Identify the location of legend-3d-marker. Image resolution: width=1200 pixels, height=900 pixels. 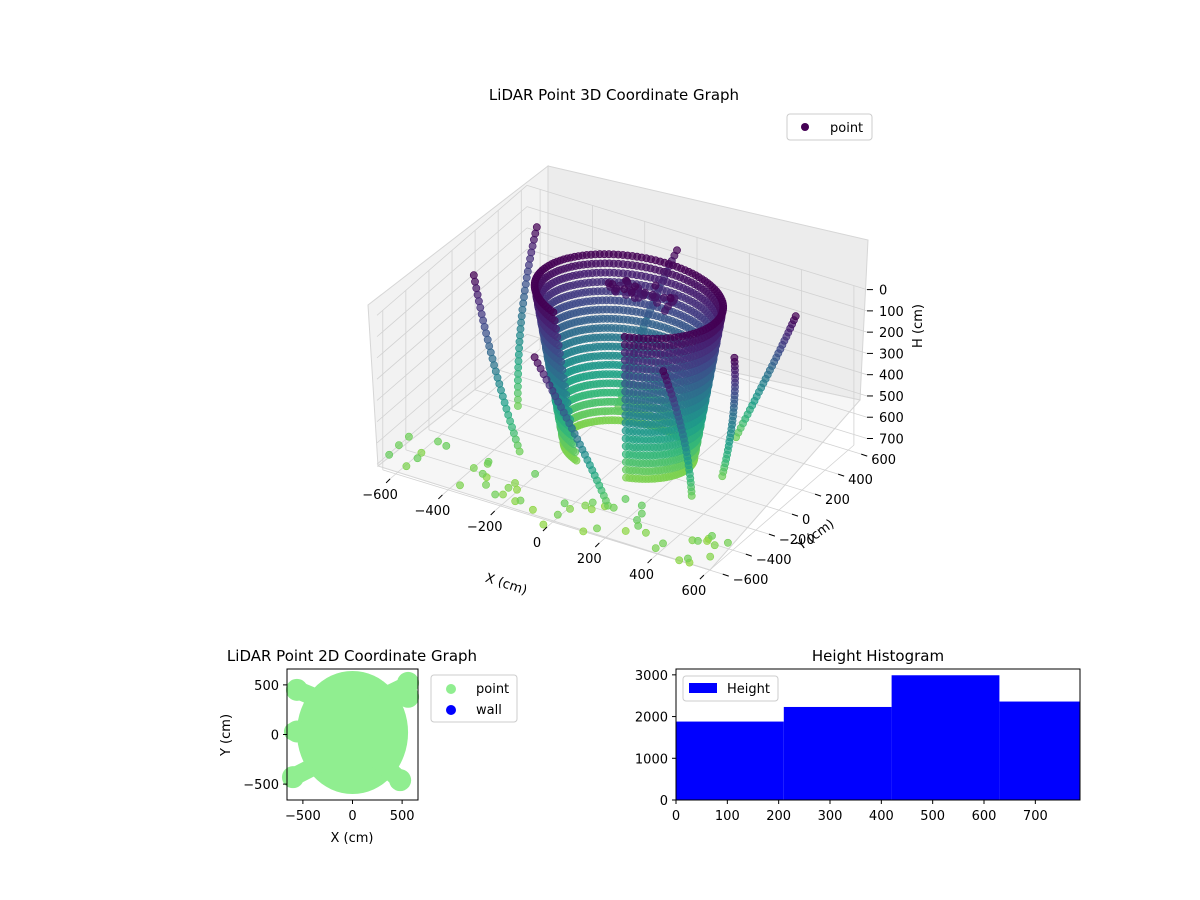
(805, 127).